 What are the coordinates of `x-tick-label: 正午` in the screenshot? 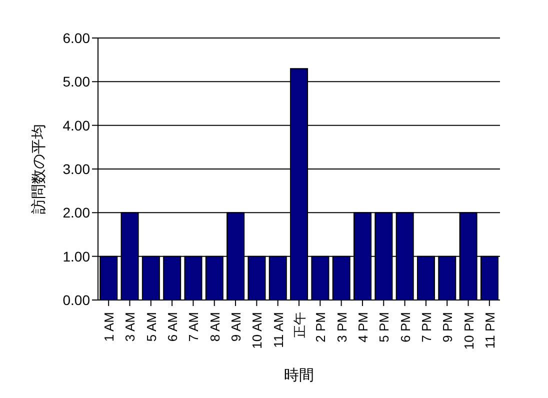 It's located at (299, 325).